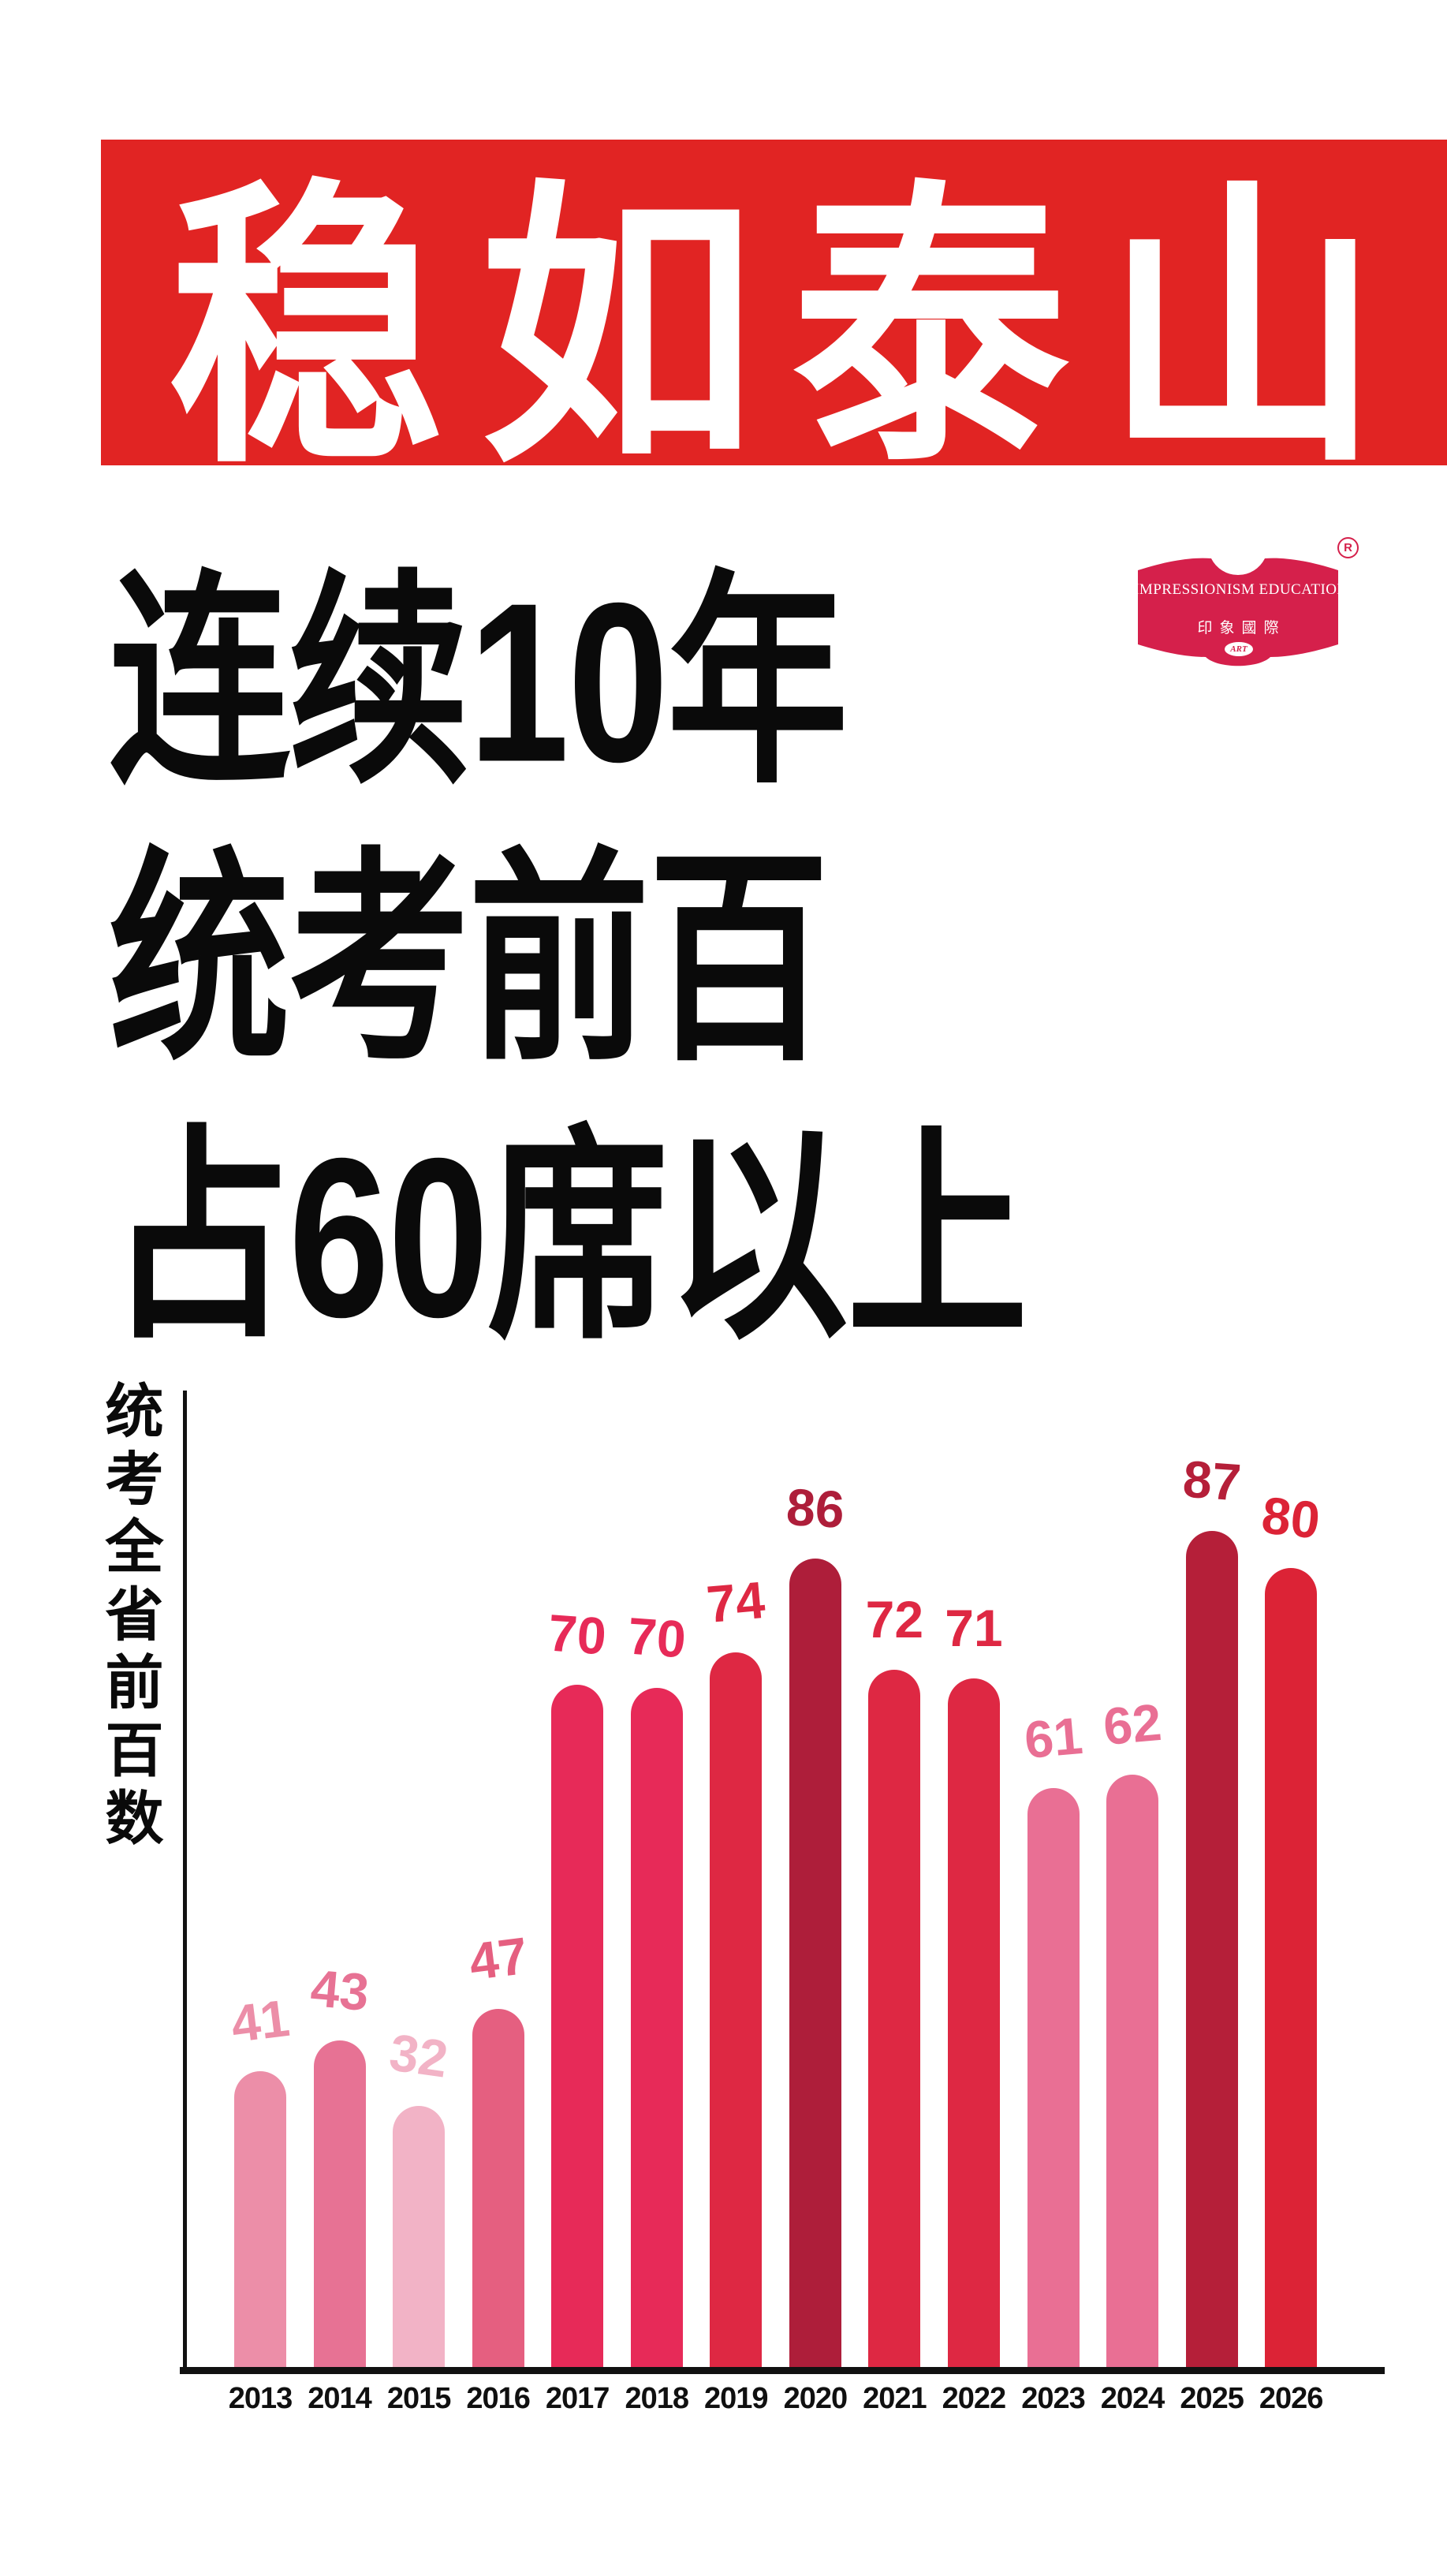 This screenshot has height=2576, width=1447. I want to click on value-label-2020: 86, so click(815, 1508).